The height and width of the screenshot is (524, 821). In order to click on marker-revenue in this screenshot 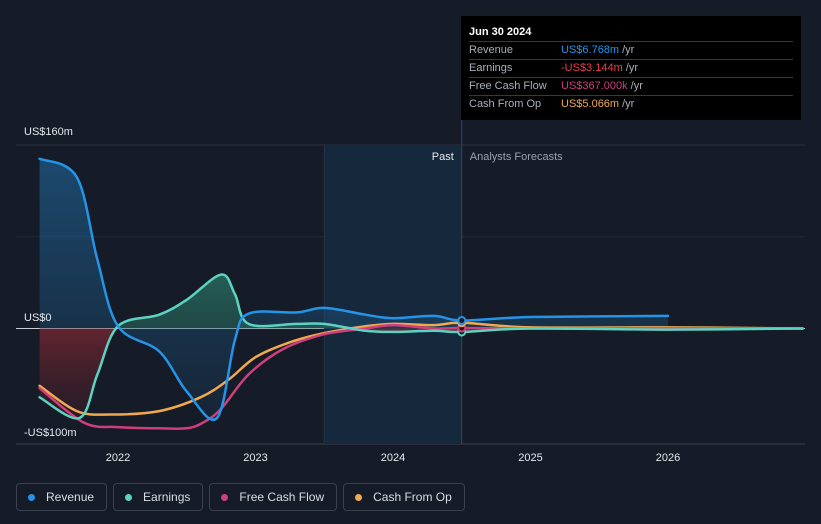, I will do `click(462, 320)`.